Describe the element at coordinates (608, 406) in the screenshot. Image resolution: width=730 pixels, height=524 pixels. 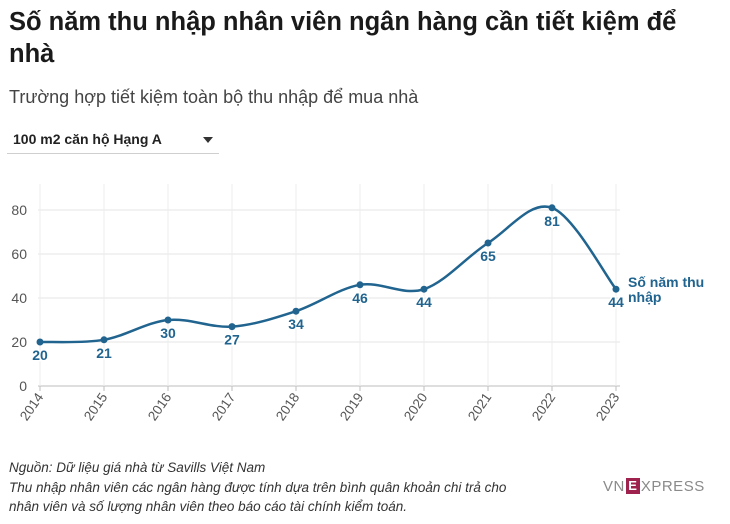
I see `x-tick-label: 2023` at that location.